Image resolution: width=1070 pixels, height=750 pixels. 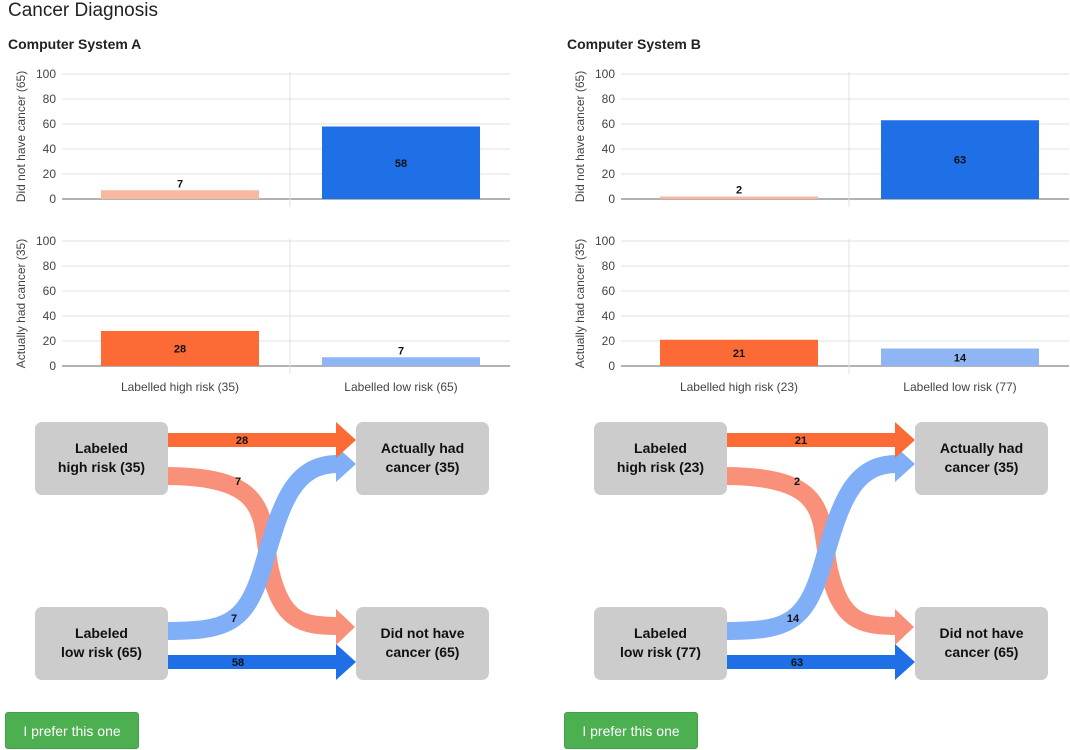 What do you see at coordinates (83, 10) in the screenshot?
I see `page-title: Cancer Diagnosis` at bounding box center [83, 10].